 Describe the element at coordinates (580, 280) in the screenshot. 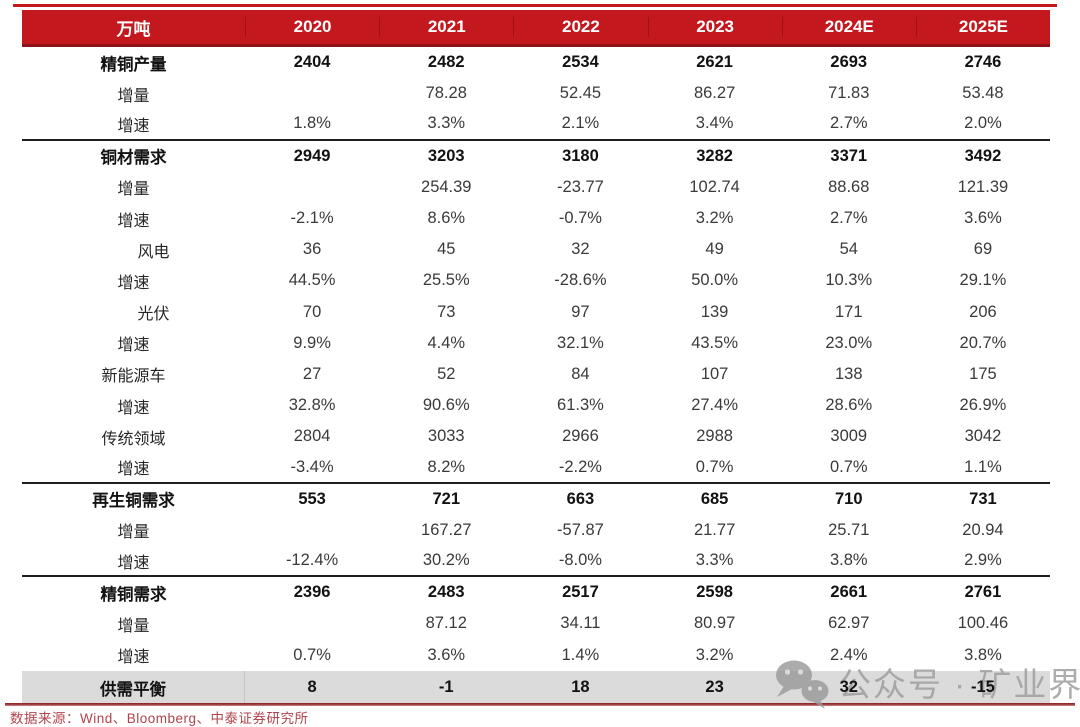

I see `table-cell: -28.6%` at that location.